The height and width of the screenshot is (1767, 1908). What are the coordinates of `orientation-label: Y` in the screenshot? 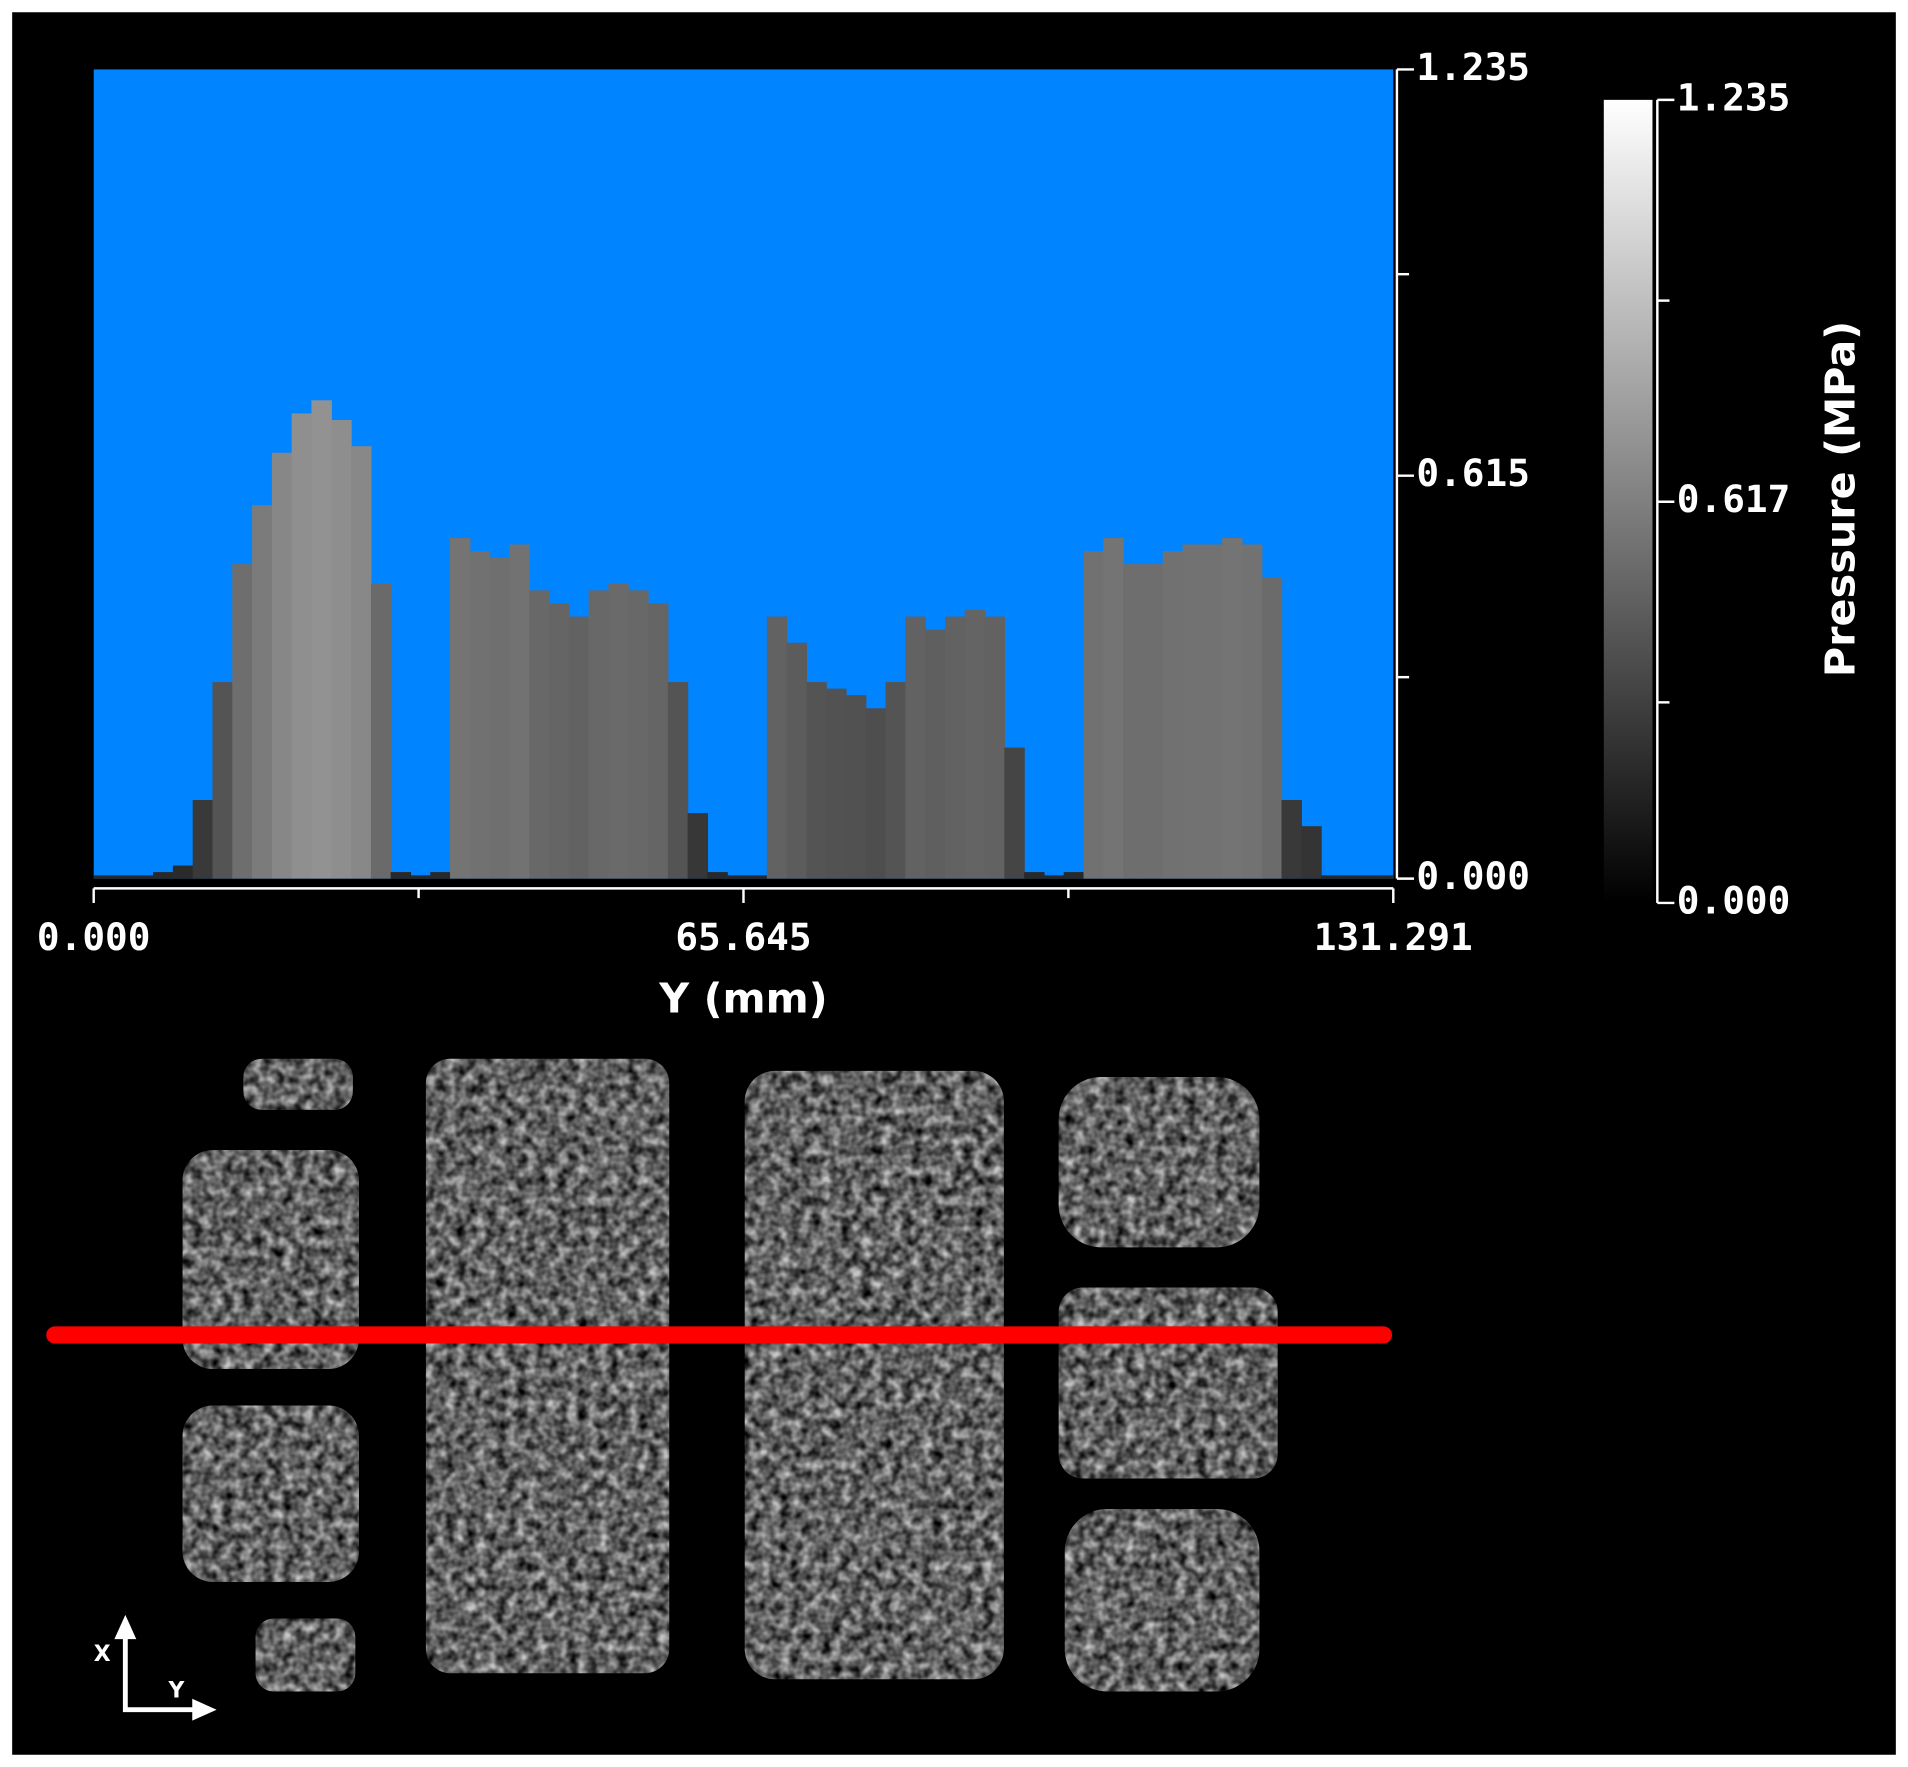 It's located at (177, 1690).